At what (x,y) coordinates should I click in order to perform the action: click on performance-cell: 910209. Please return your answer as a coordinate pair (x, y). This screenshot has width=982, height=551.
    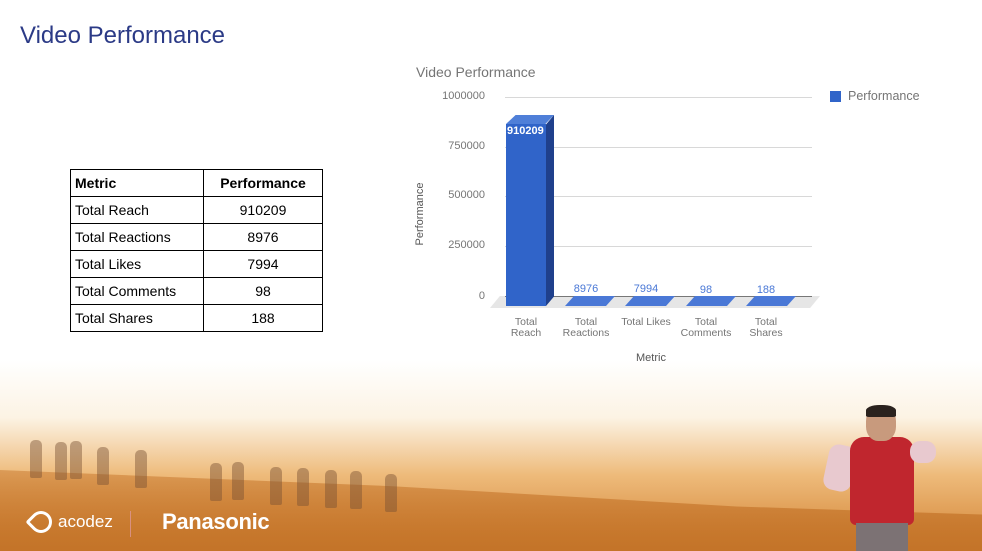
    Looking at the image, I should click on (263, 210).